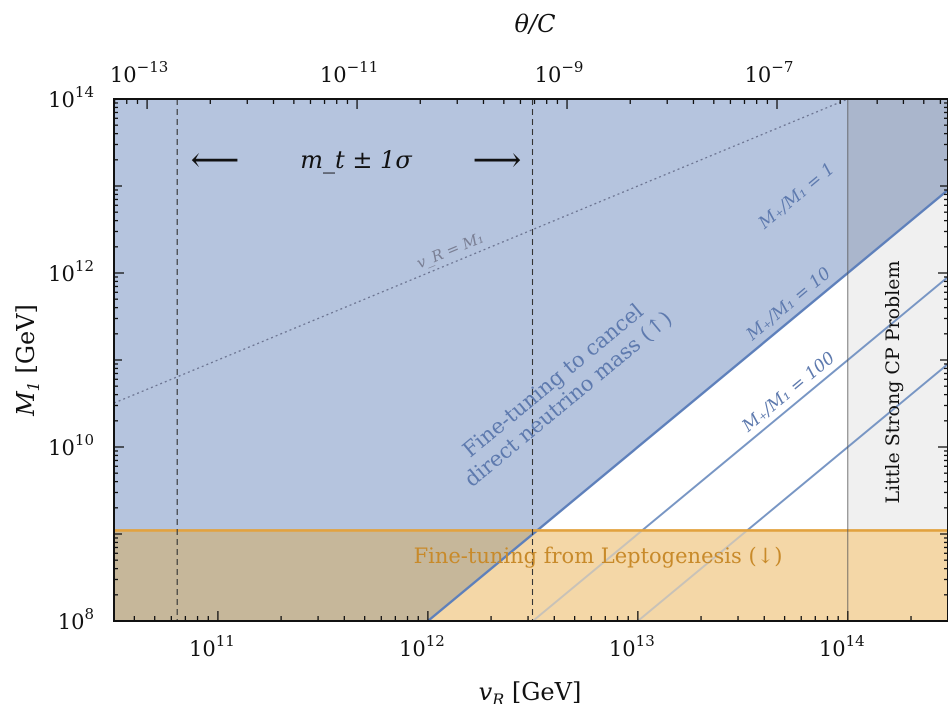 The width and height of the screenshot is (948, 704). Describe the element at coordinates (27, 360) in the screenshot. I see `y-axis-title: M1 [GeV]` at that location.